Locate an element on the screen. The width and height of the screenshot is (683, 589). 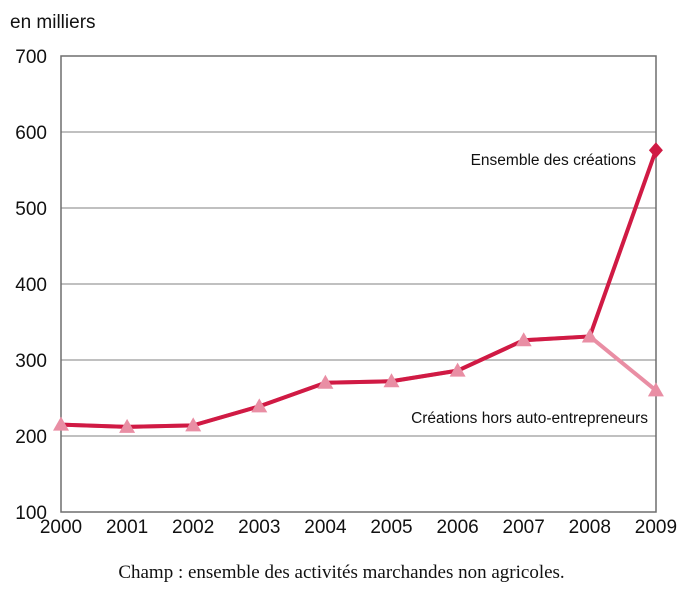
y-tick-label: 300 is located at coordinates (31, 361).